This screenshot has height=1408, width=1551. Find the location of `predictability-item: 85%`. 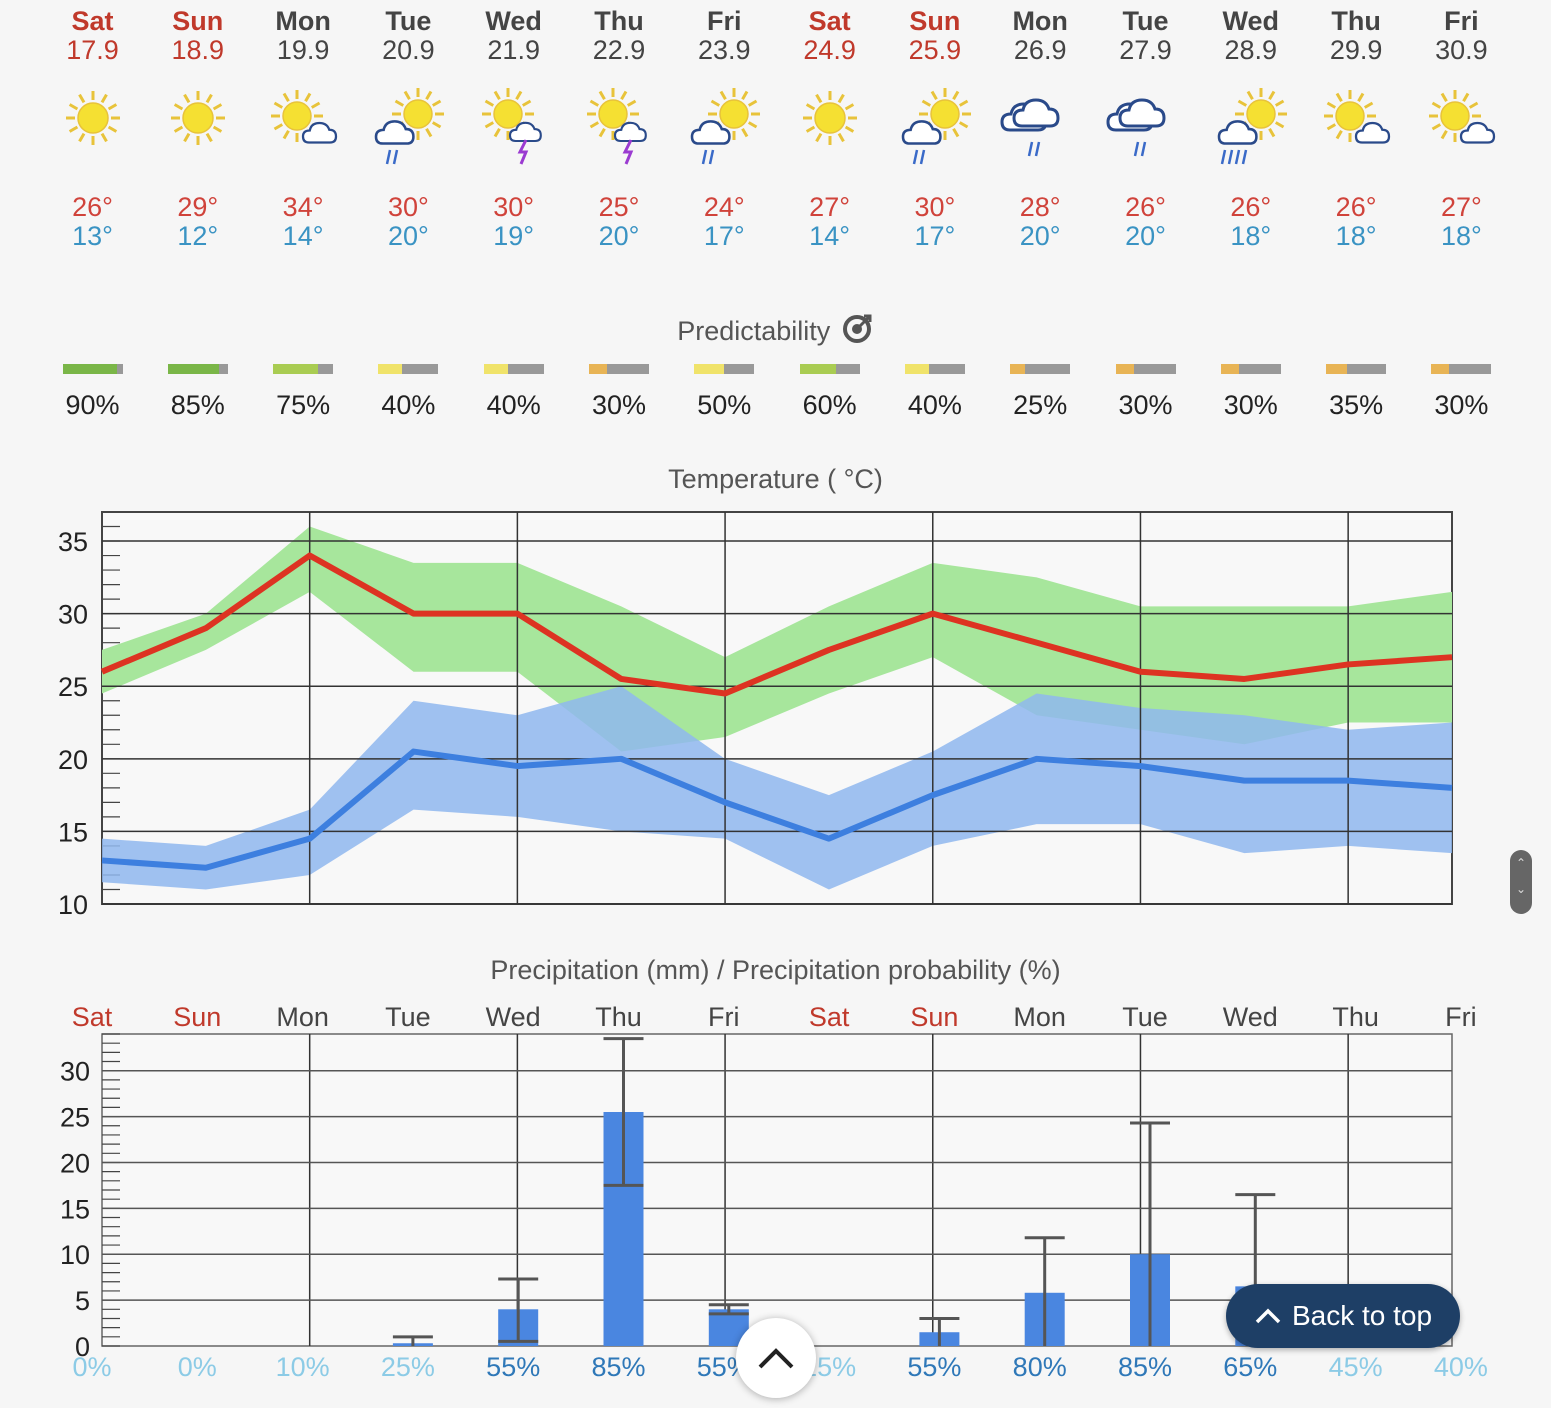

predictability-item: 85% is located at coordinates (197, 392).